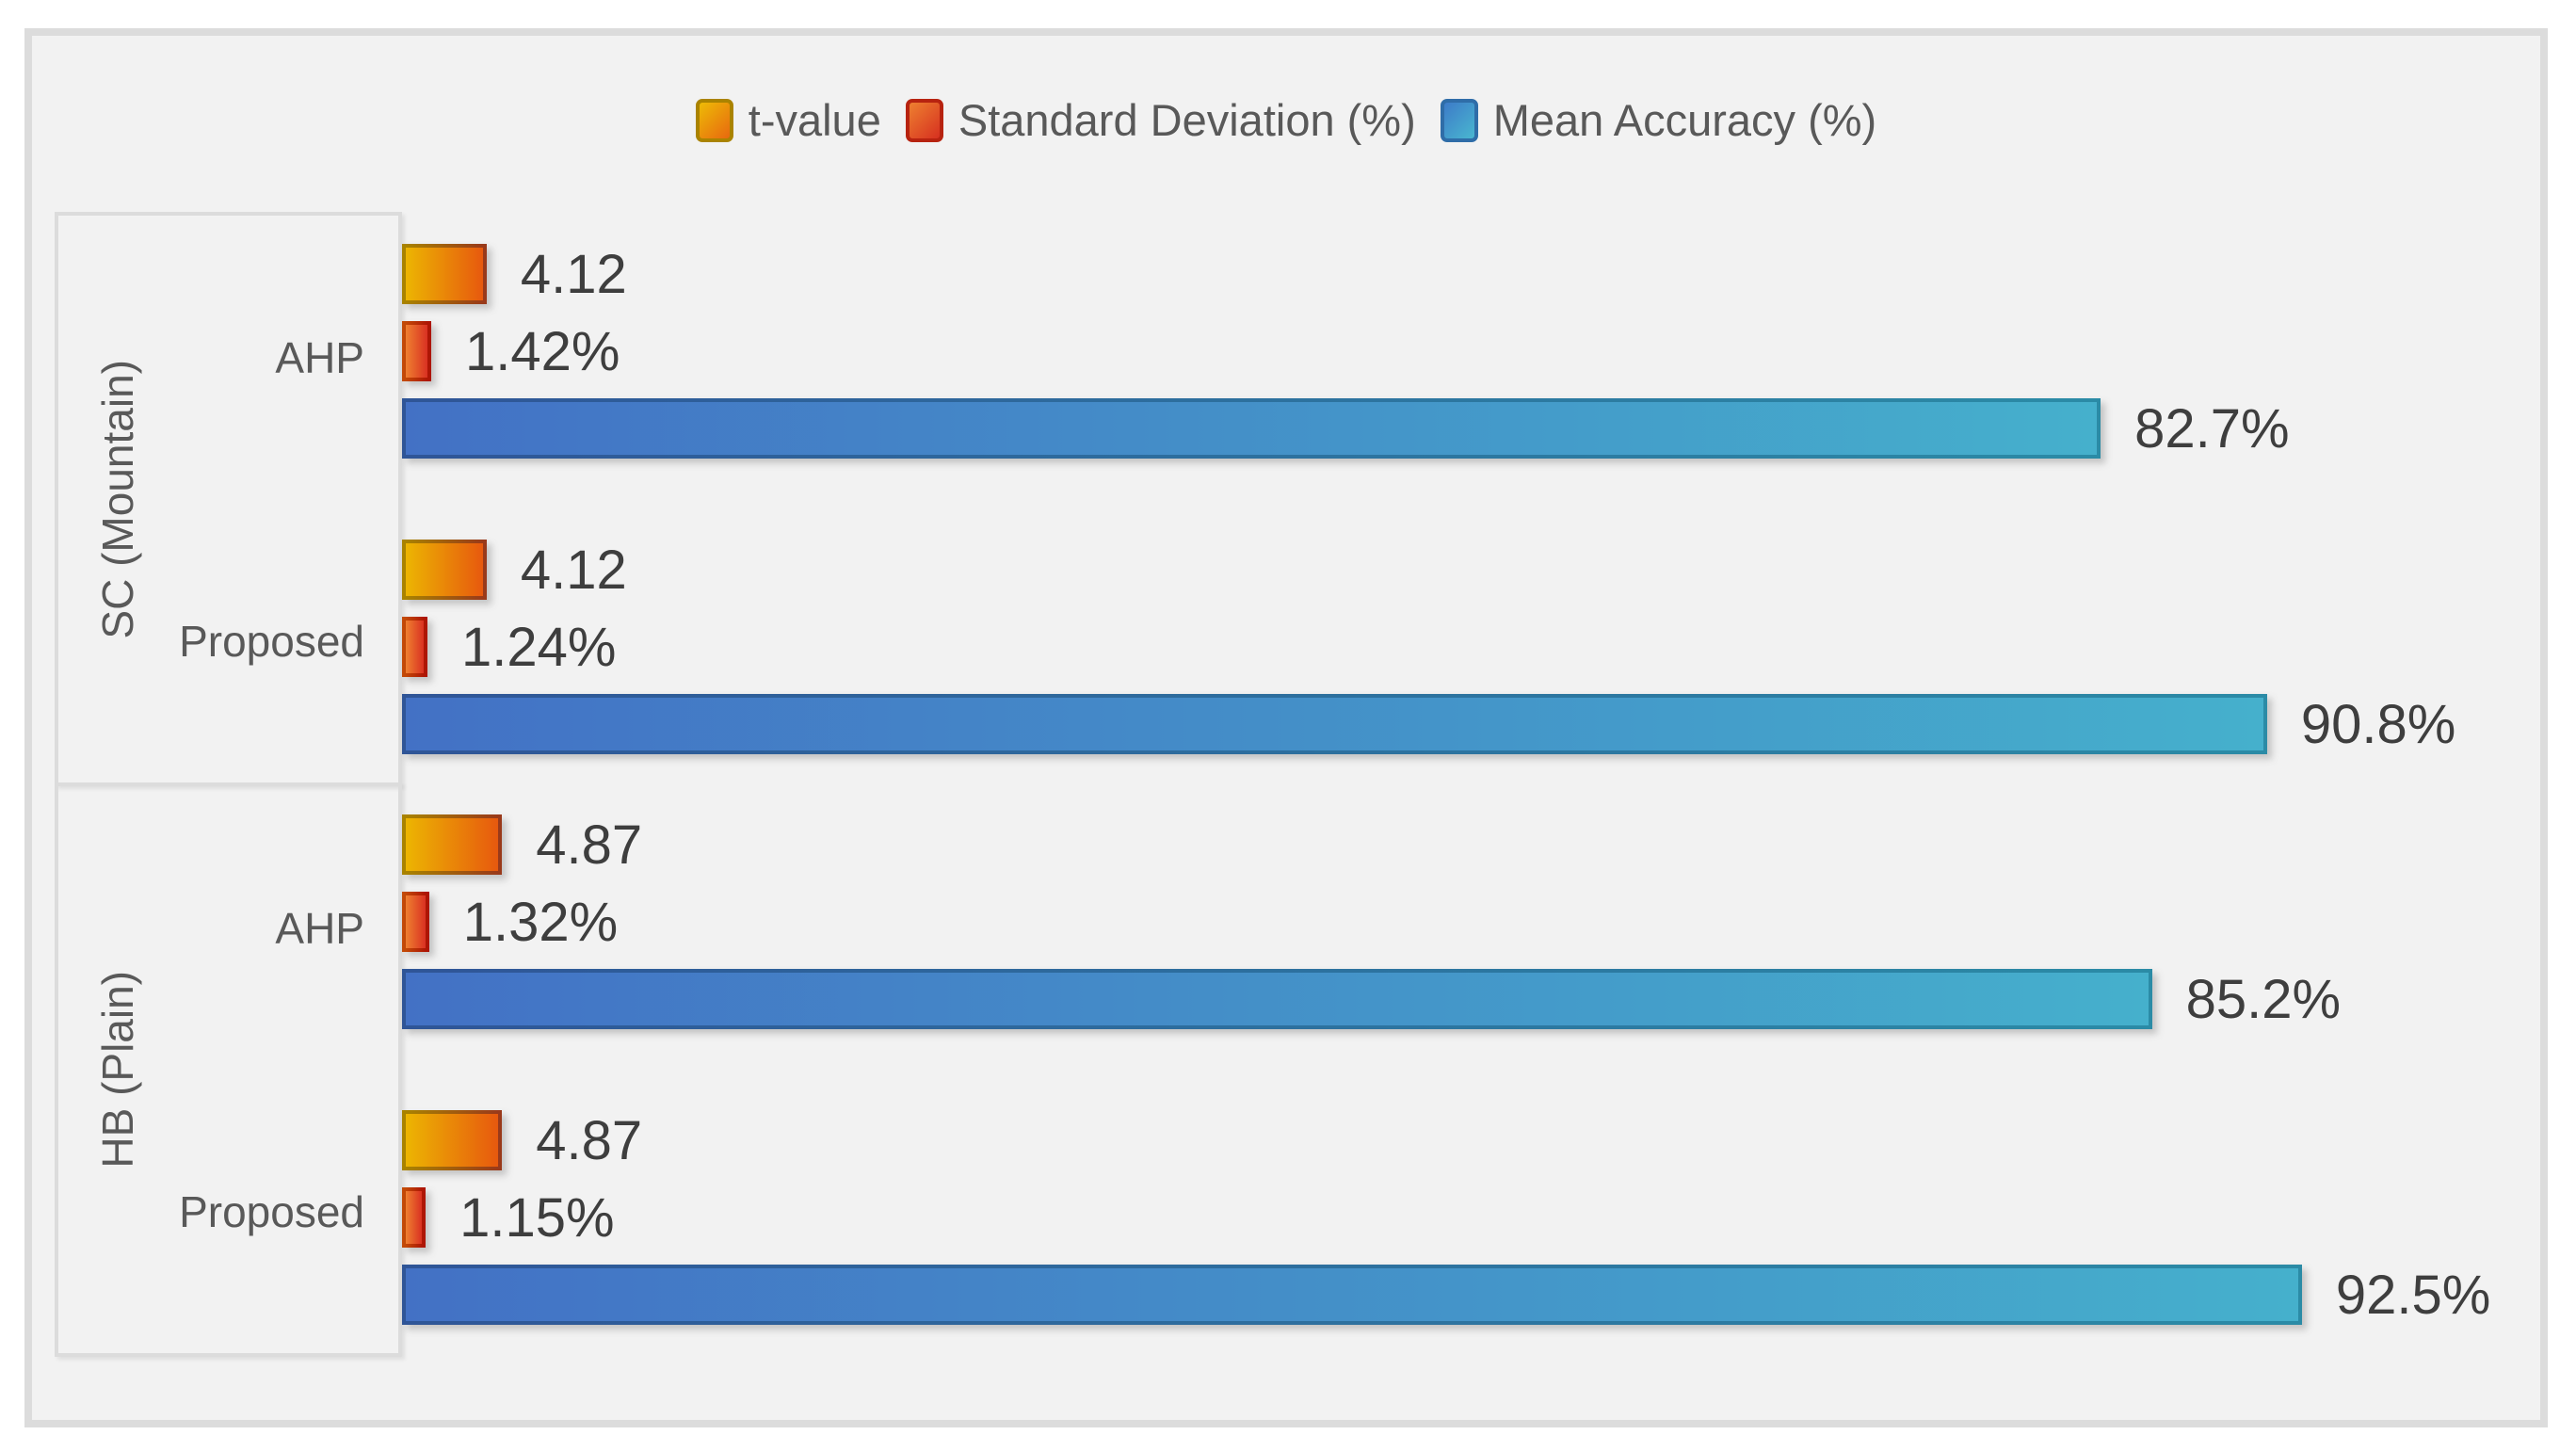 This screenshot has height=1451, width=2576. What do you see at coordinates (924, 120) in the screenshot?
I see `legend-marker-standard-deviation-icon` at bounding box center [924, 120].